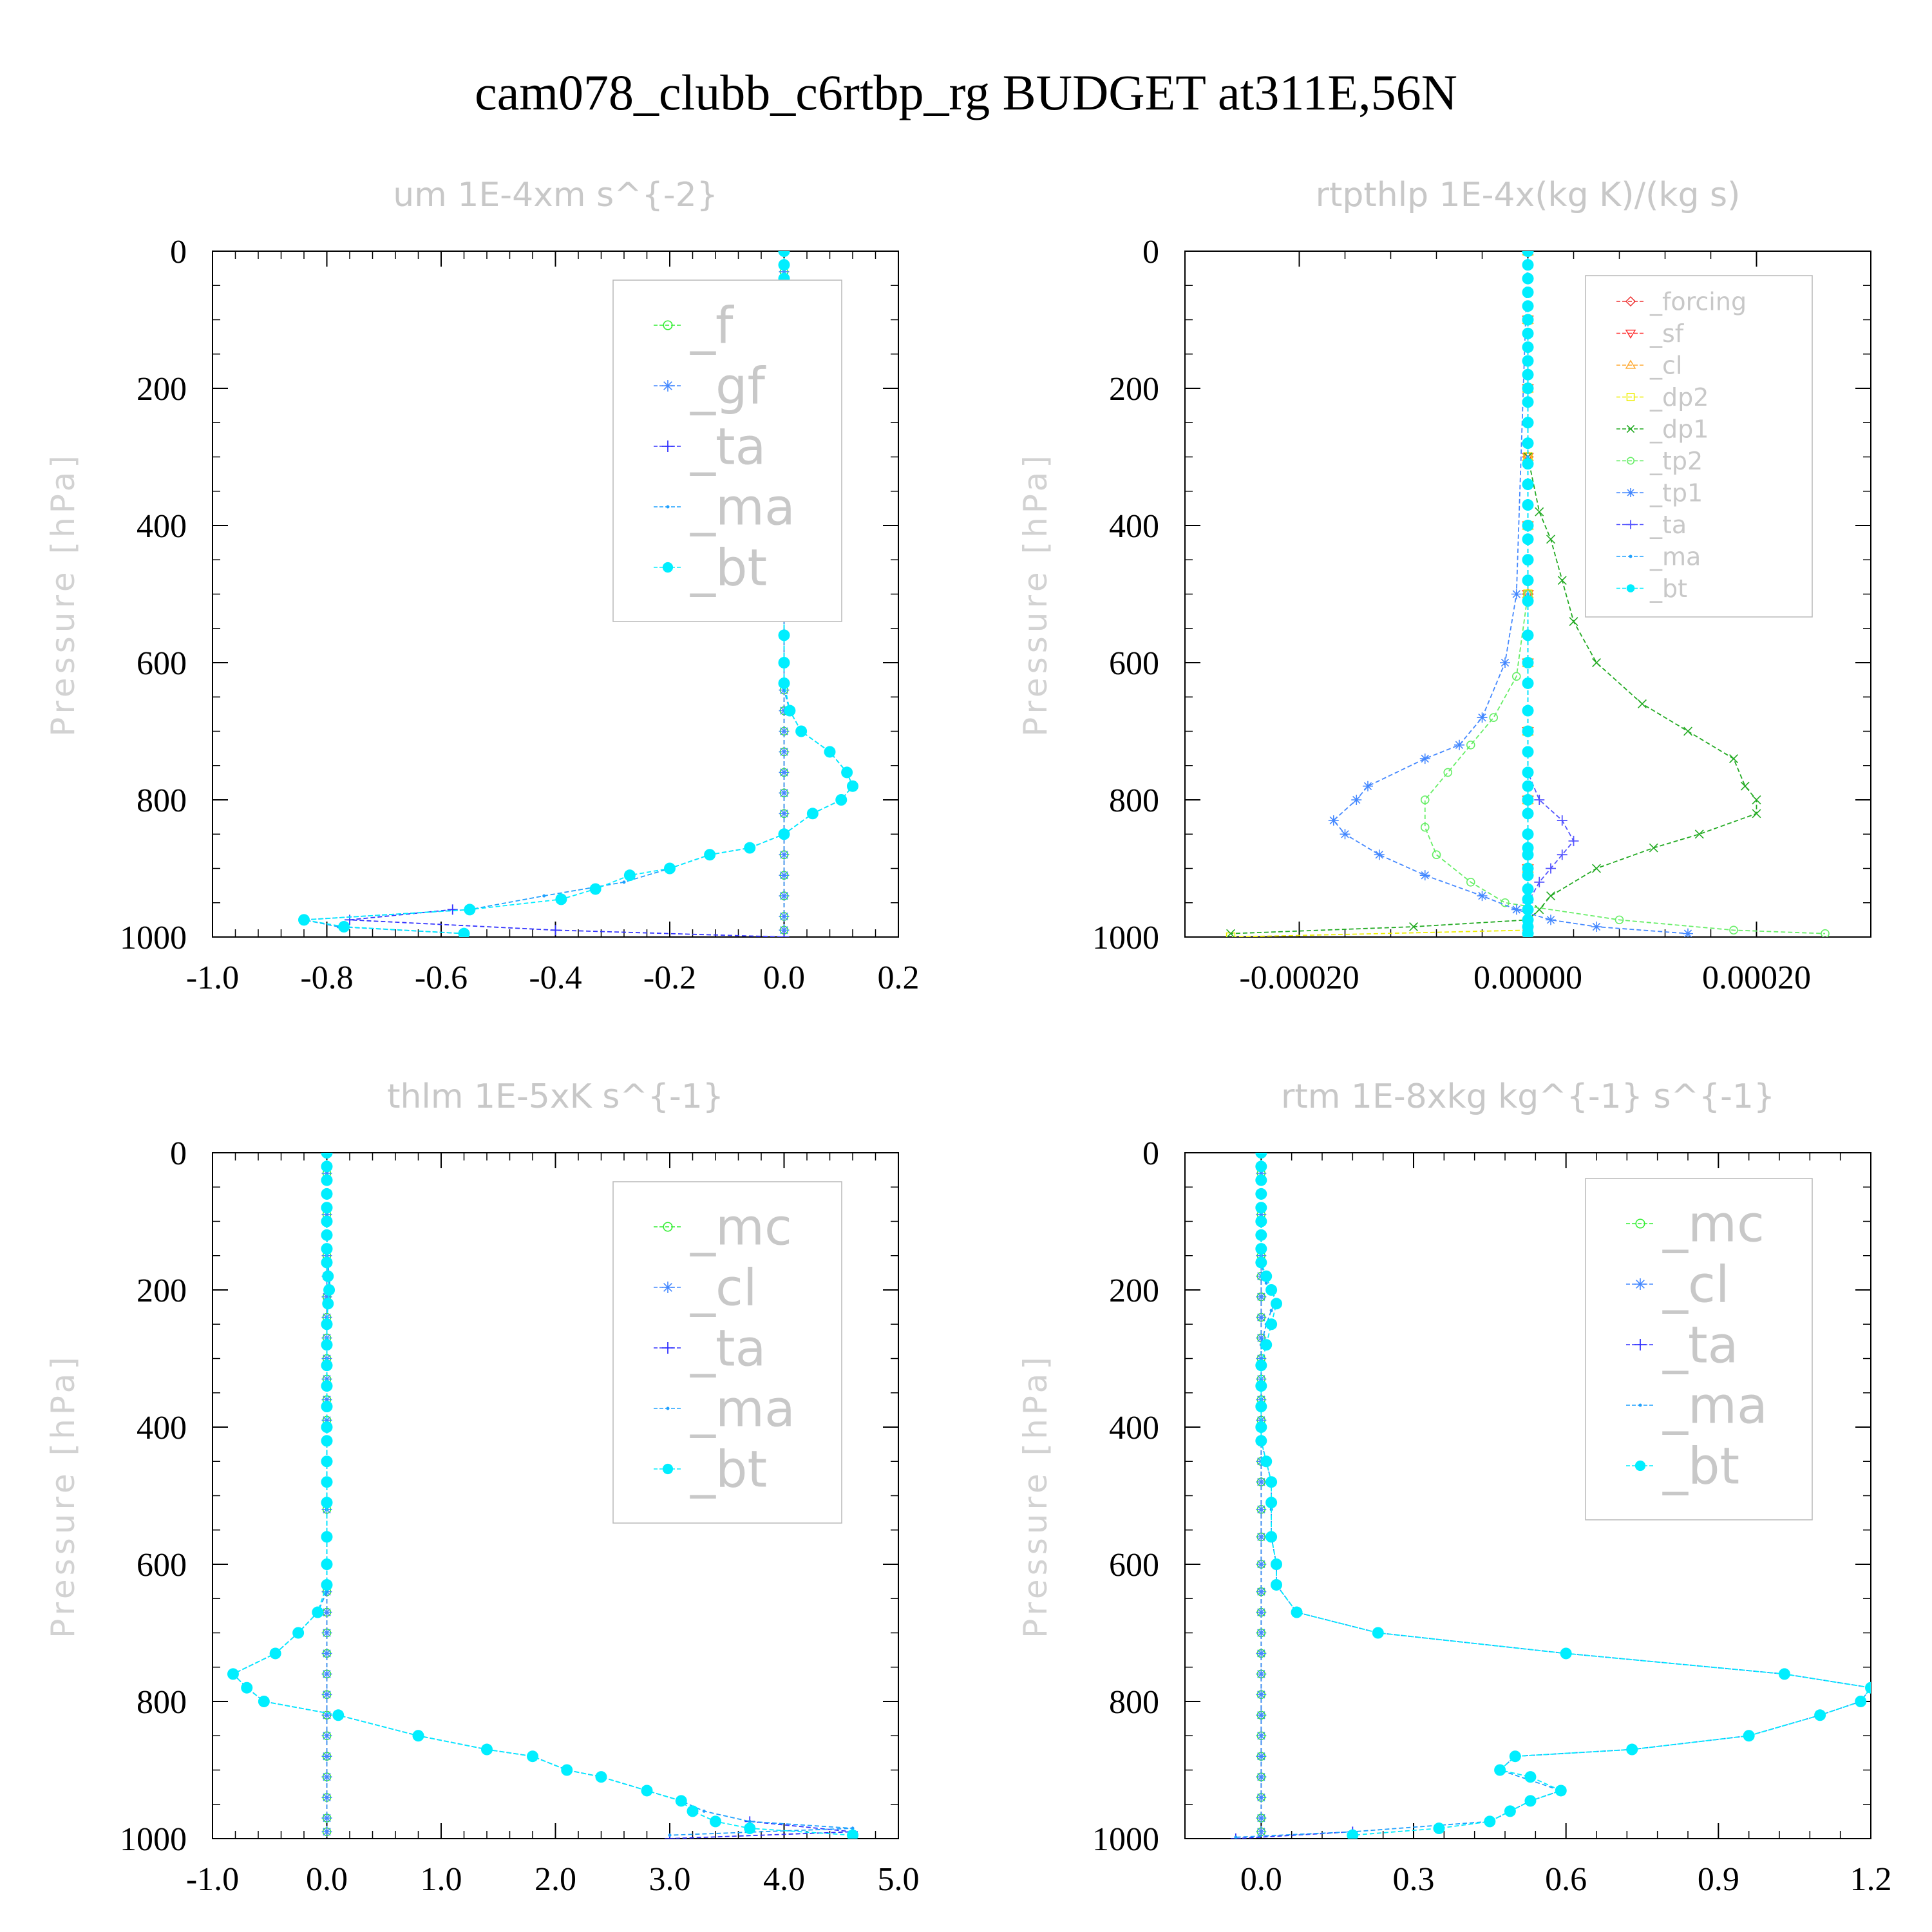 Image resolution: width=1932 pixels, height=1932 pixels. What do you see at coordinates (1529, 195) in the screenshot?
I see `panel-title: rtpthlp 1E-4x(kg K)/(kg s)` at bounding box center [1529, 195].